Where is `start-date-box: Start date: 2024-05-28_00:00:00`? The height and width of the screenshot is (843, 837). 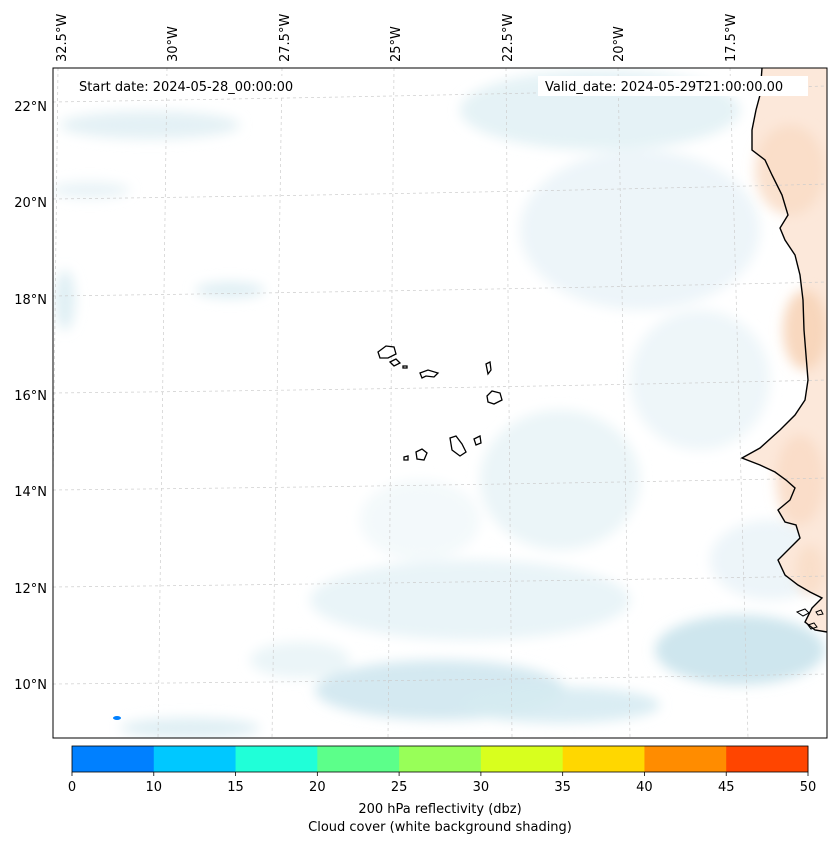 start-date-box: Start date: 2024-05-28_00:00:00 is located at coordinates (194, 86).